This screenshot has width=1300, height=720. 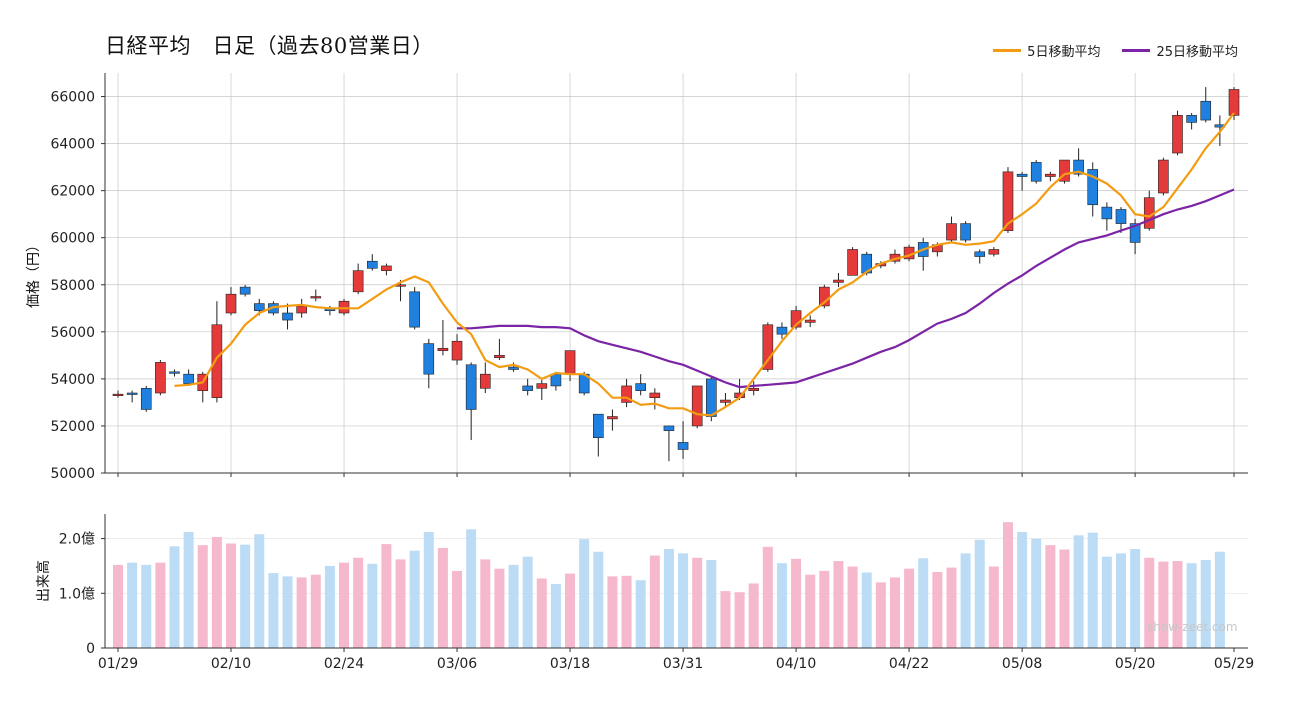 I want to click on price-ytick-label: 66000, so click(x=72, y=98).